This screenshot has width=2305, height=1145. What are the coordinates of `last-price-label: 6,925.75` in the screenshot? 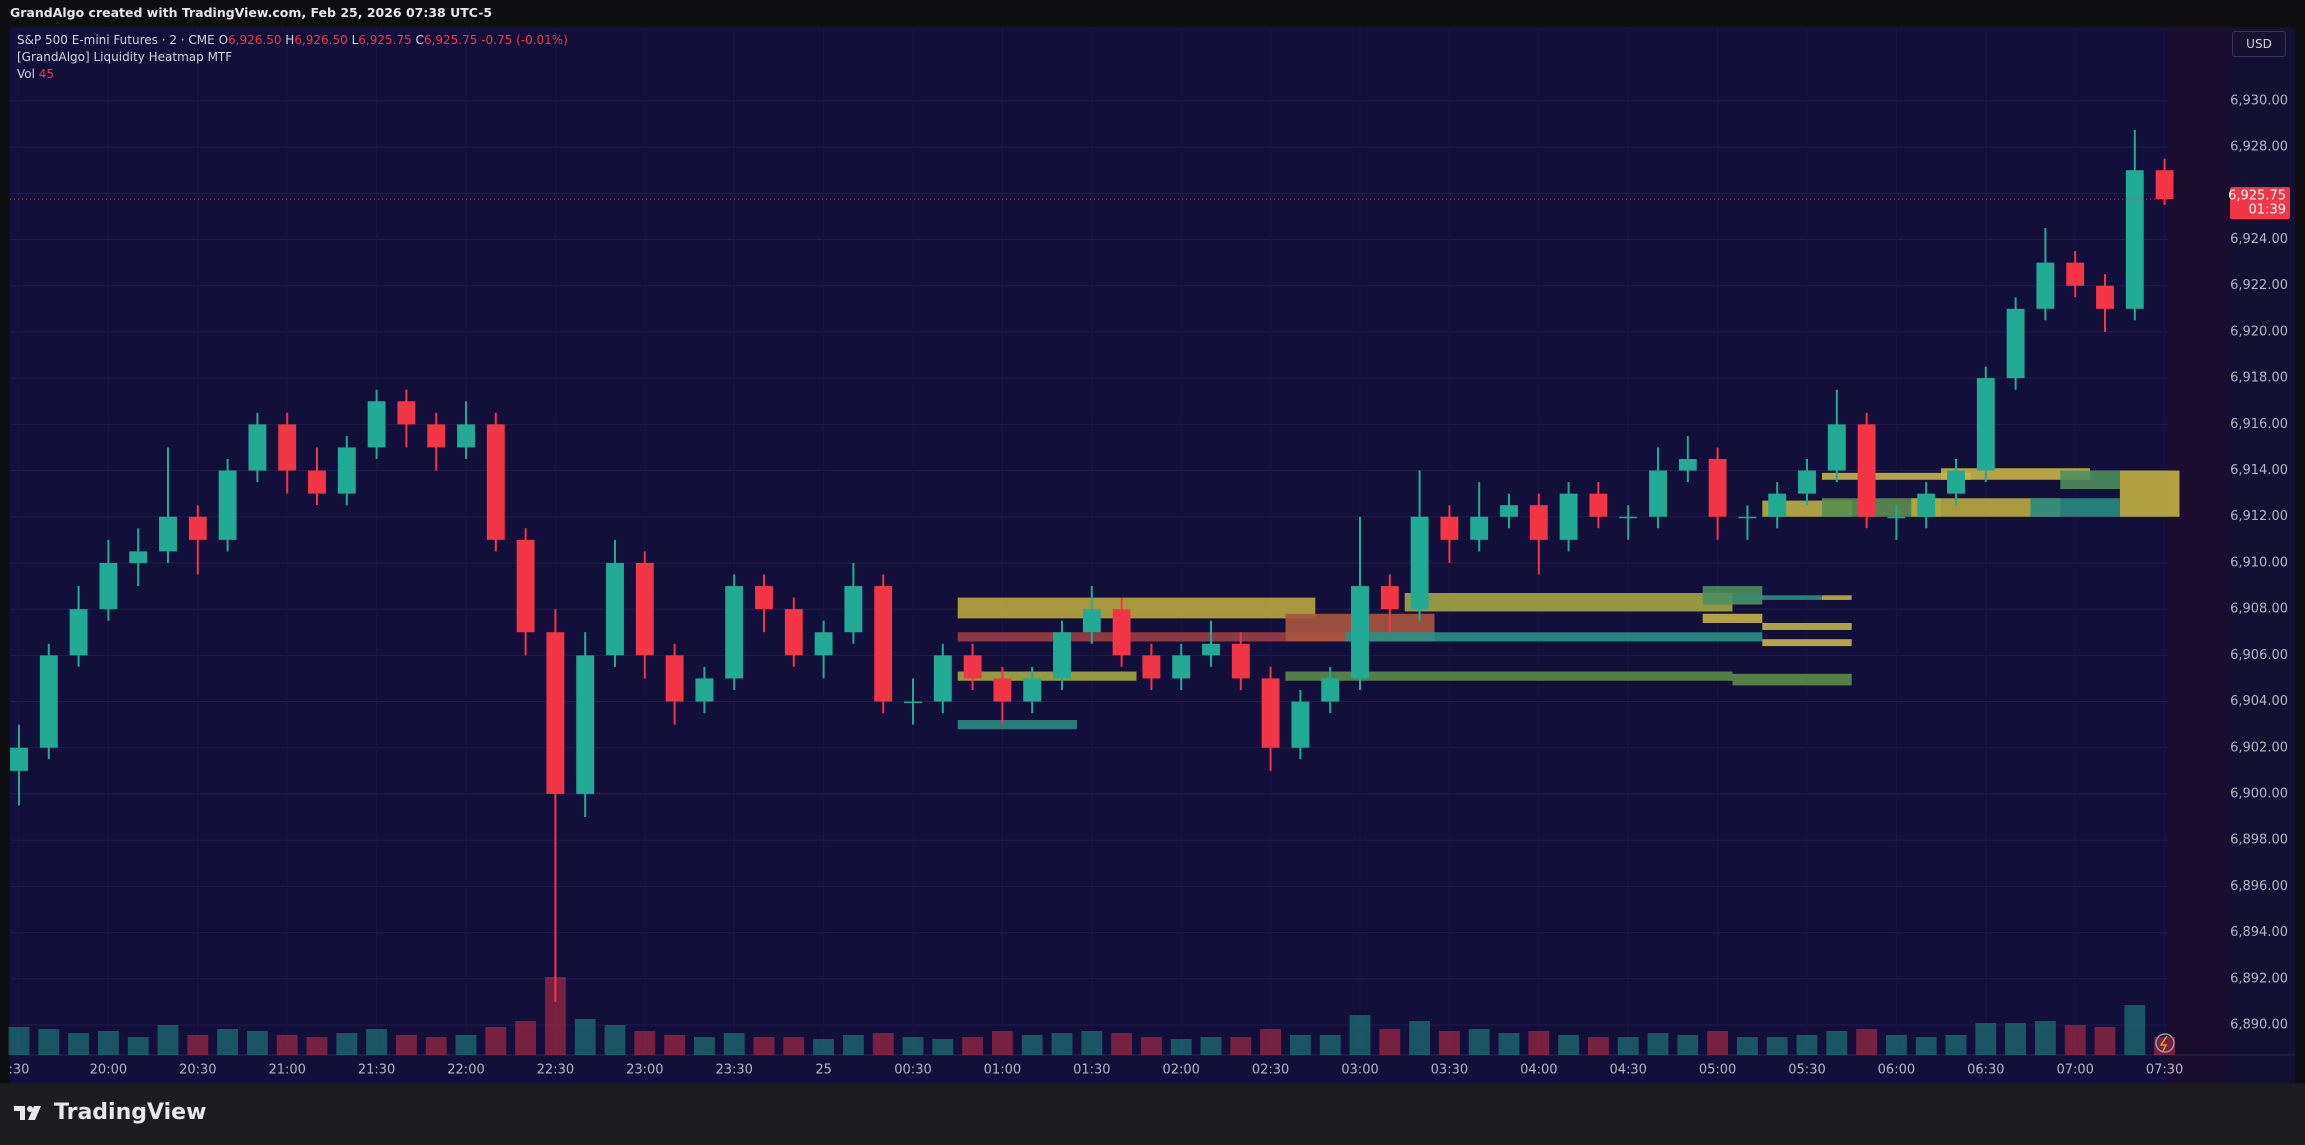 It's located at (2257, 196).